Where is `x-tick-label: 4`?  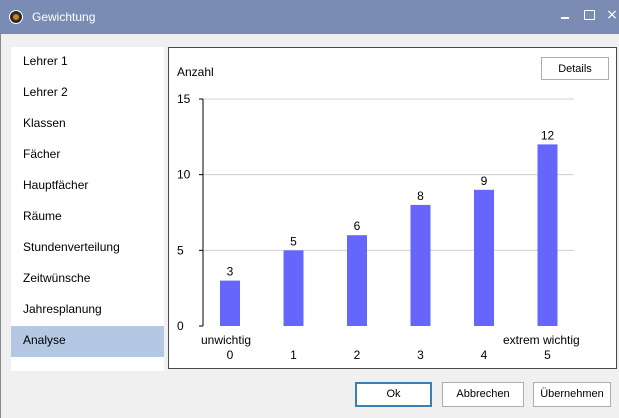
x-tick-label: 4 is located at coordinates (484, 355).